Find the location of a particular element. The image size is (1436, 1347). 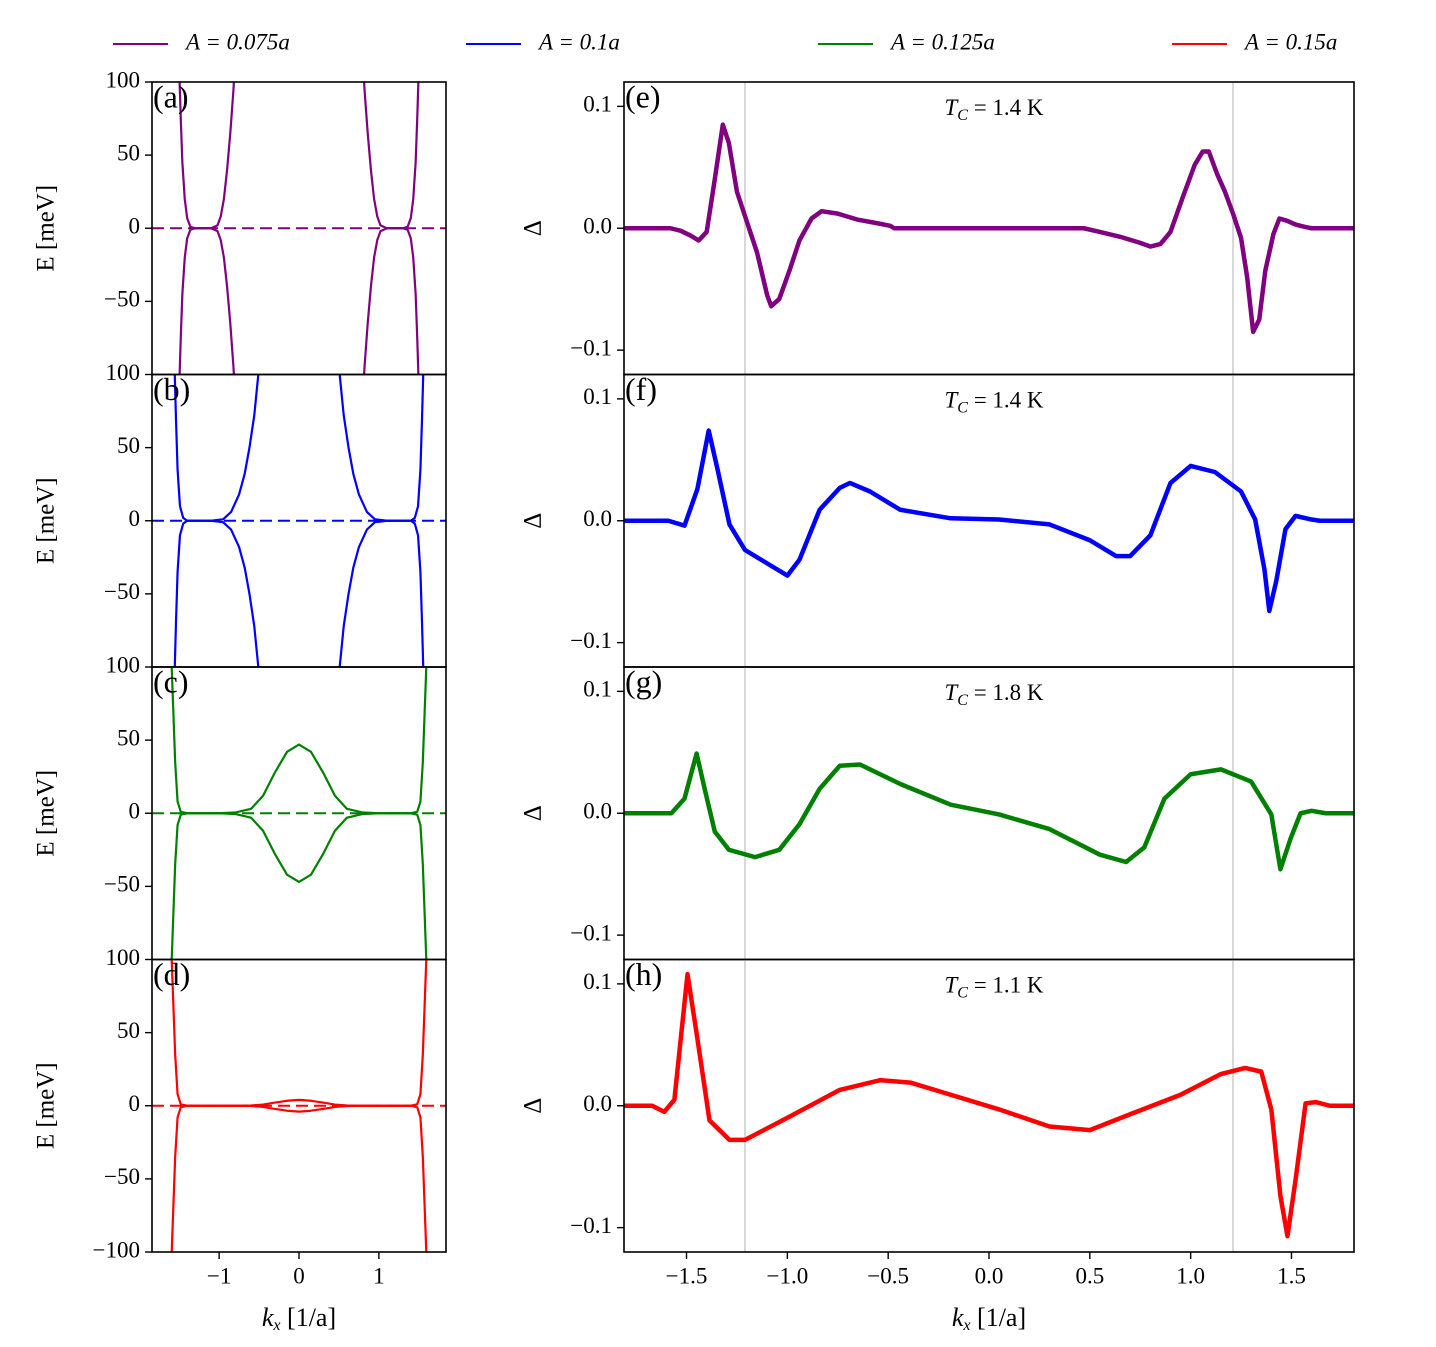

legend-label: A = 0.1a is located at coordinates (578, 41).